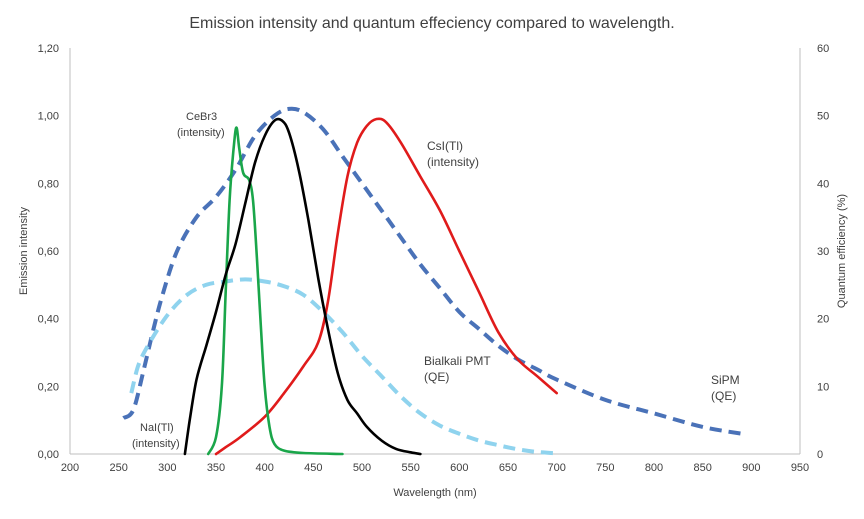 Image resolution: width=864 pixels, height=519 pixels. What do you see at coordinates (800, 468) in the screenshot?
I see `x-tick-label: 950` at bounding box center [800, 468].